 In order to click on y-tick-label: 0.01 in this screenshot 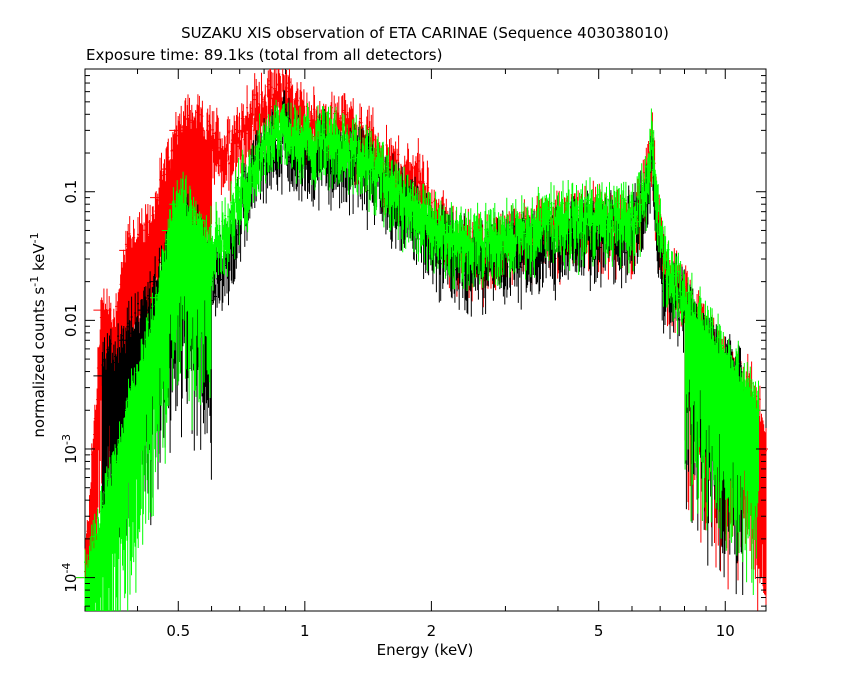, I will do `click(71, 320)`.